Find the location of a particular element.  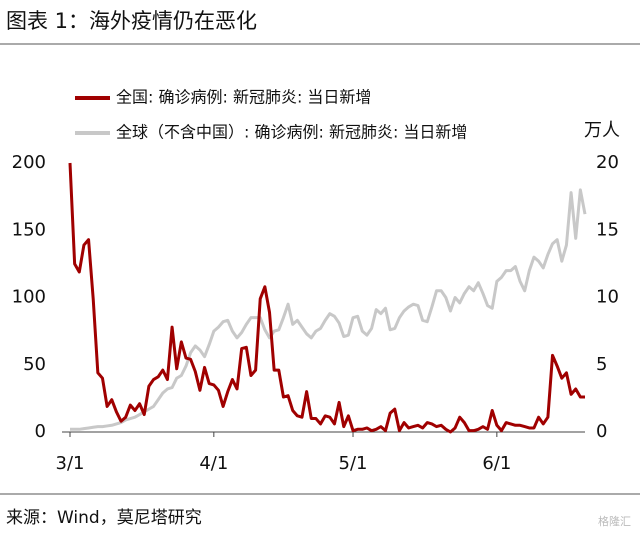

x-tick-label: 3/1 is located at coordinates (70, 463).